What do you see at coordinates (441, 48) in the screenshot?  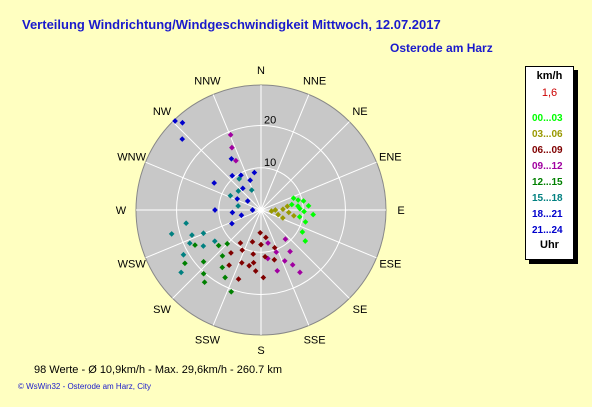 I see `station-name: Osterode am Harz` at bounding box center [441, 48].